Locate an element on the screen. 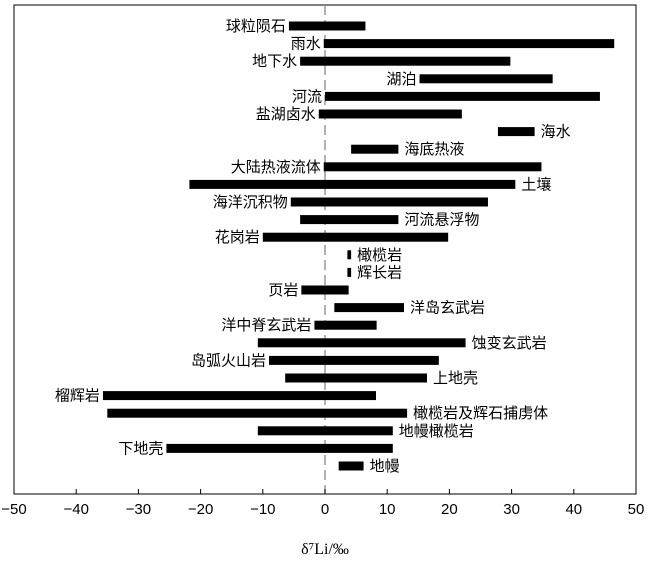  range-label: 地幔橄榄岩 is located at coordinates (436, 431).